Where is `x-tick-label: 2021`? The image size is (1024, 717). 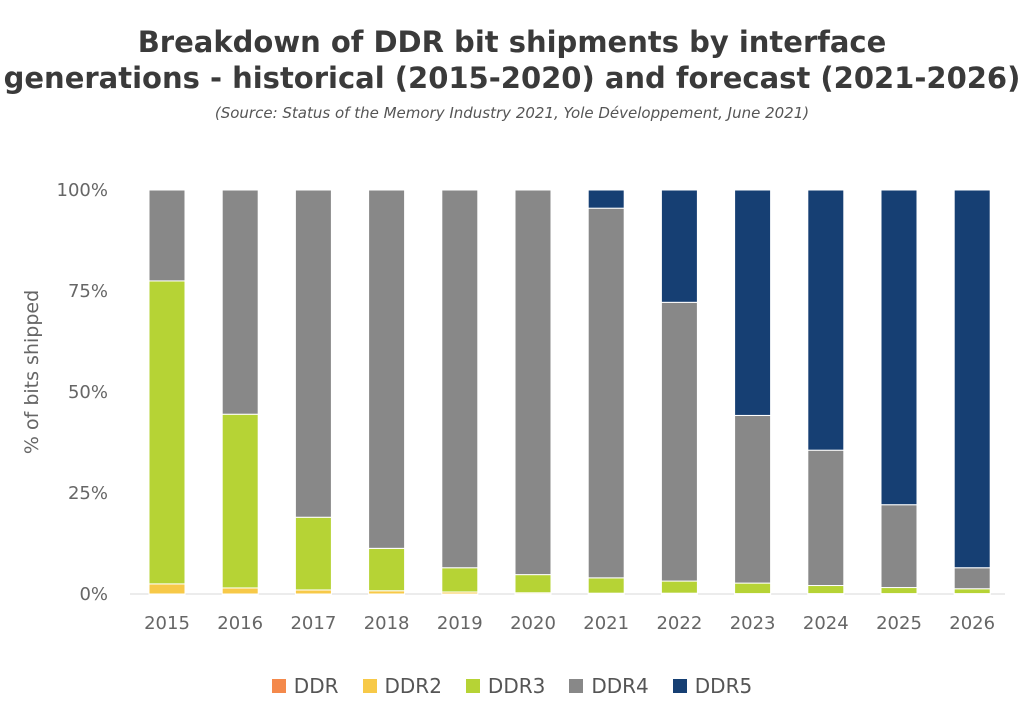 x-tick-label: 2021 is located at coordinates (606, 623).